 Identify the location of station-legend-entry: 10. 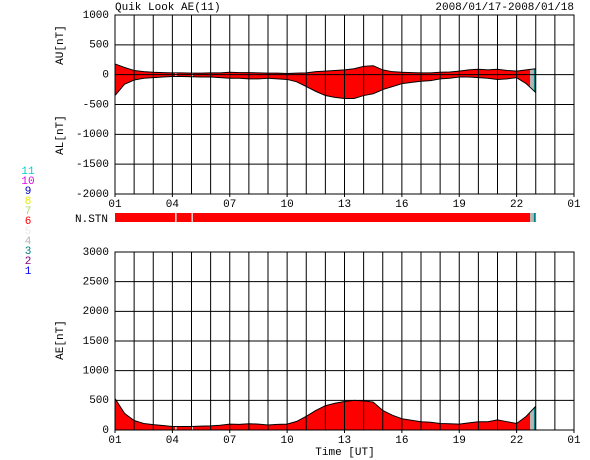
(27, 182).